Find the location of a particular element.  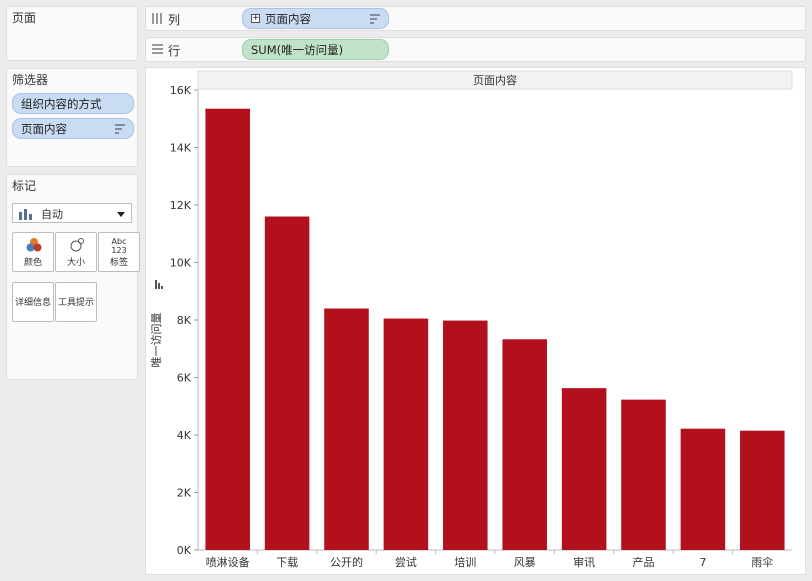

y-tick-label: 2K is located at coordinates (184, 493).